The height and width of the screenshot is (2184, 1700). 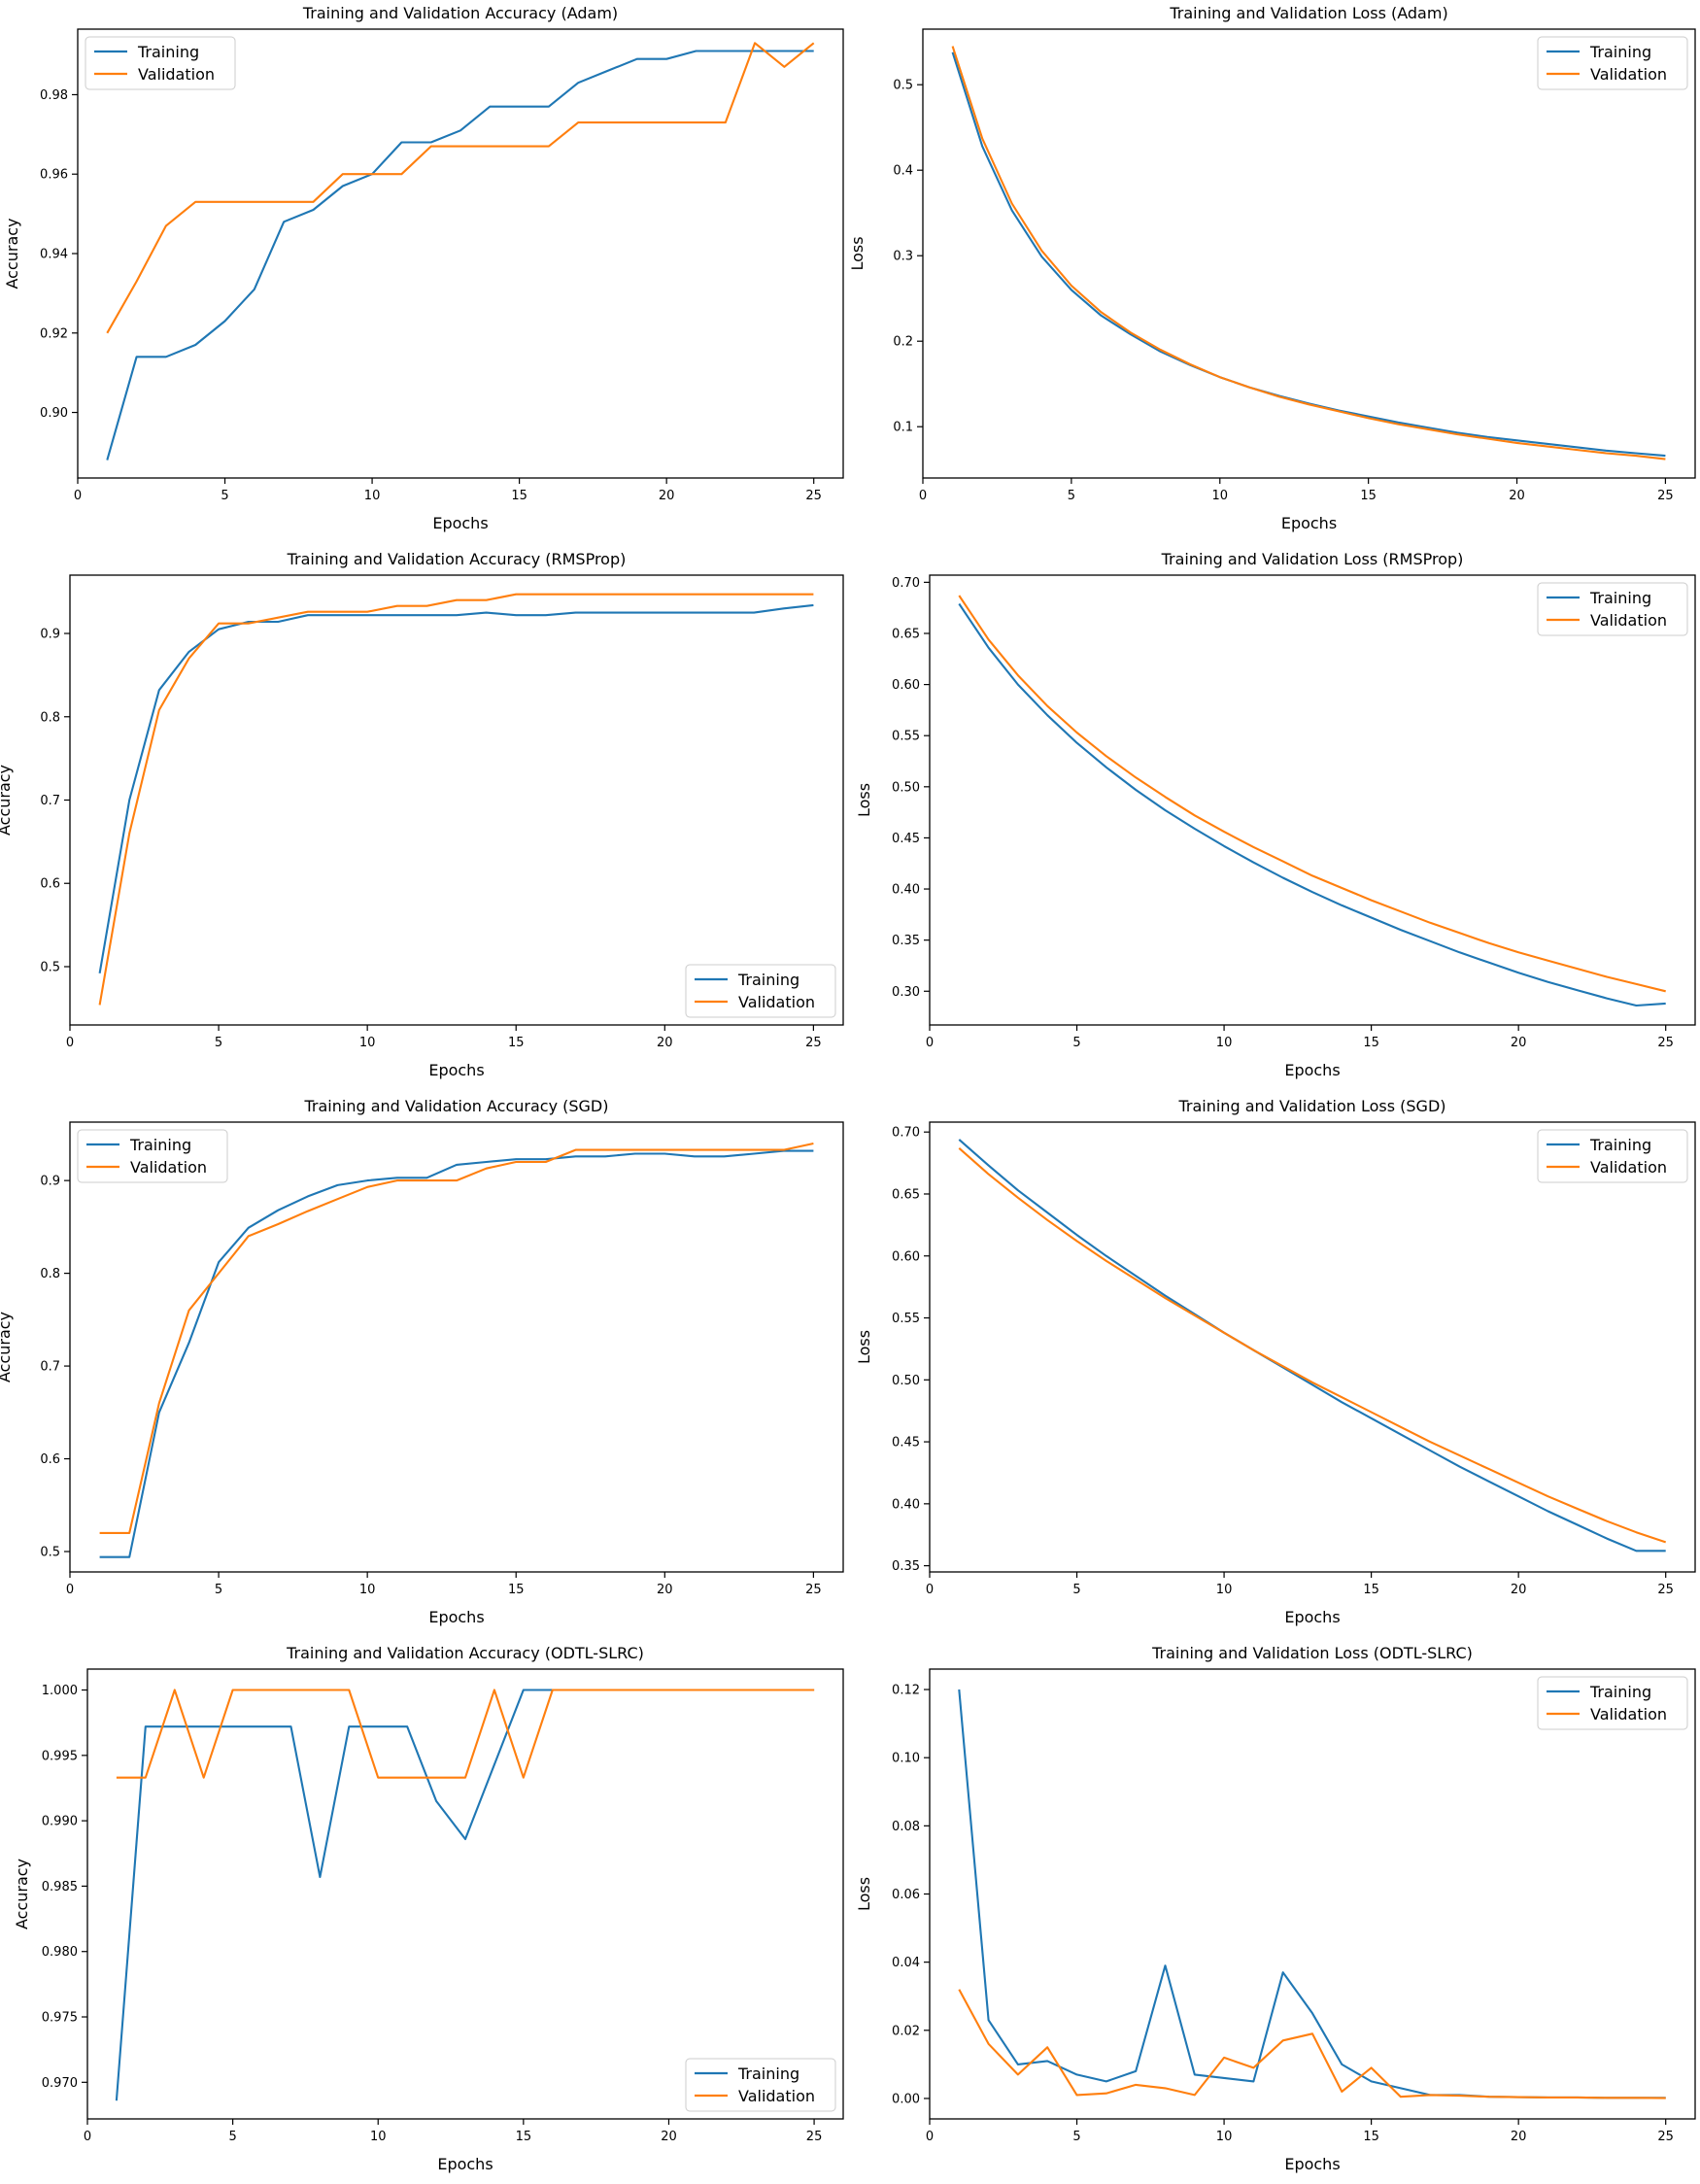 What do you see at coordinates (903, 342) in the screenshot?
I see `y-tick-label: 0.2` at bounding box center [903, 342].